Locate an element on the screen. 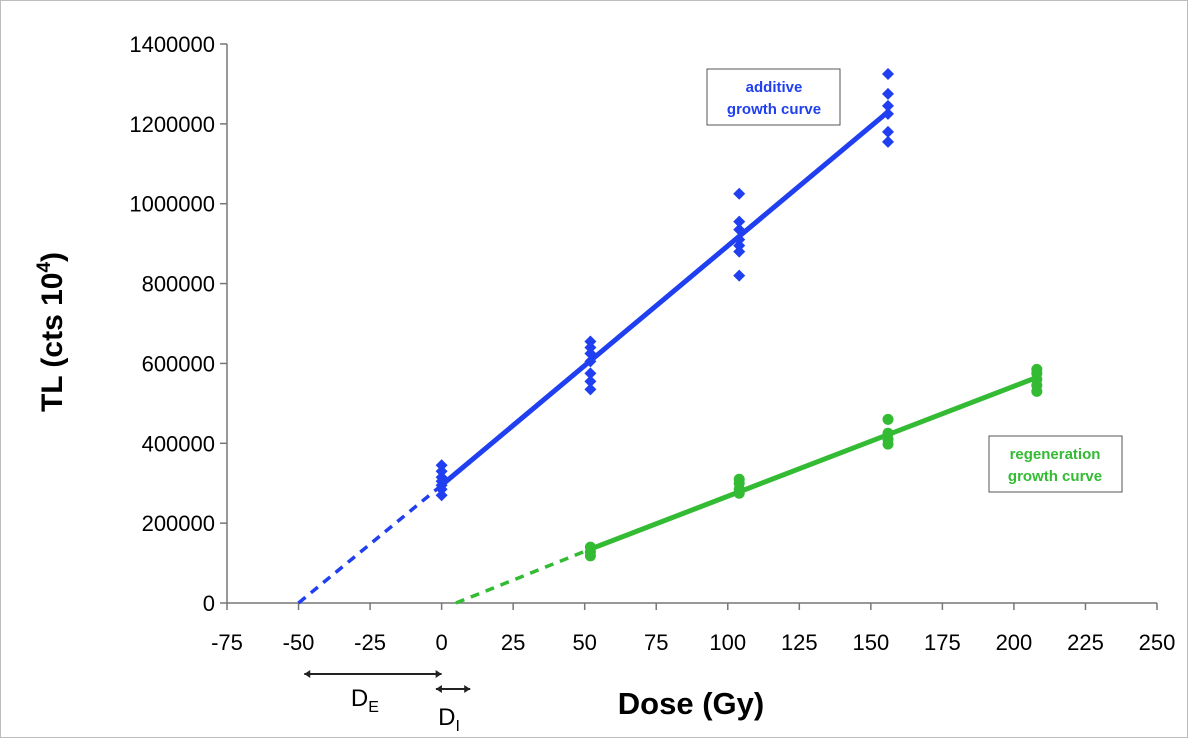 The height and width of the screenshot is (738, 1188). x-axis-title: Dose (Gy) is located at coordinates (691, 703).